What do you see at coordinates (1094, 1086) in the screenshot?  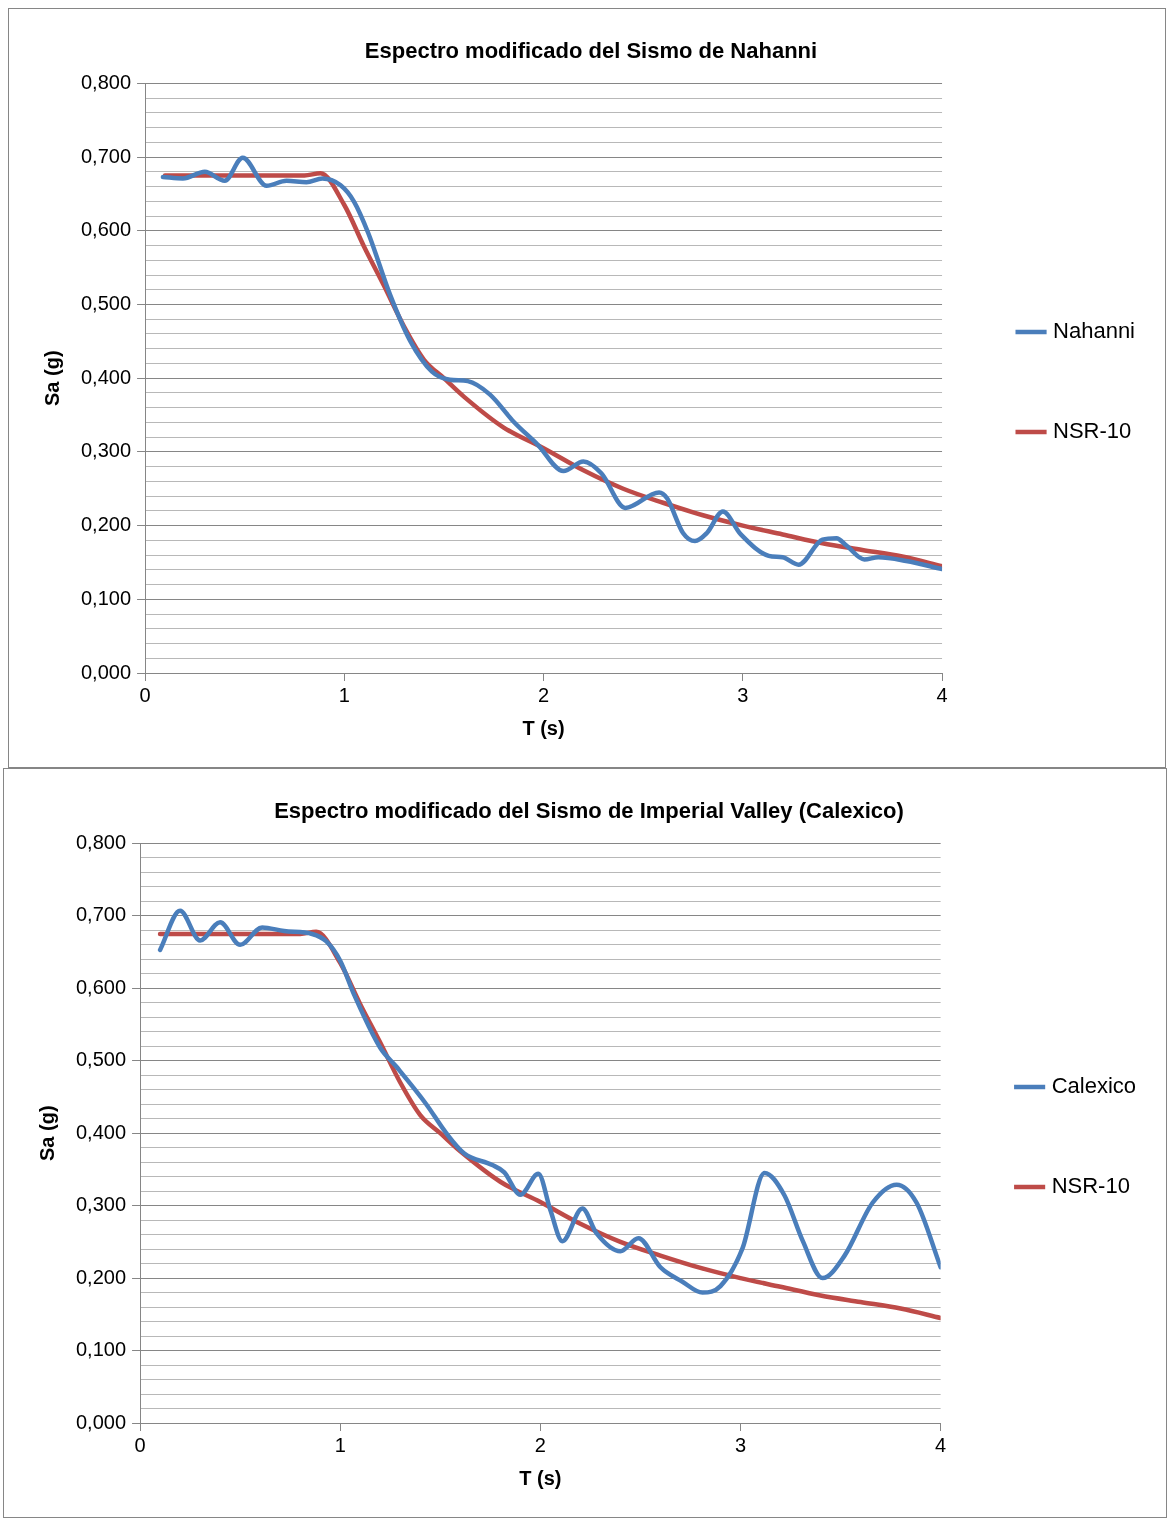 I see `legend-label: Calexico` at bounding box center [1094, 1086].